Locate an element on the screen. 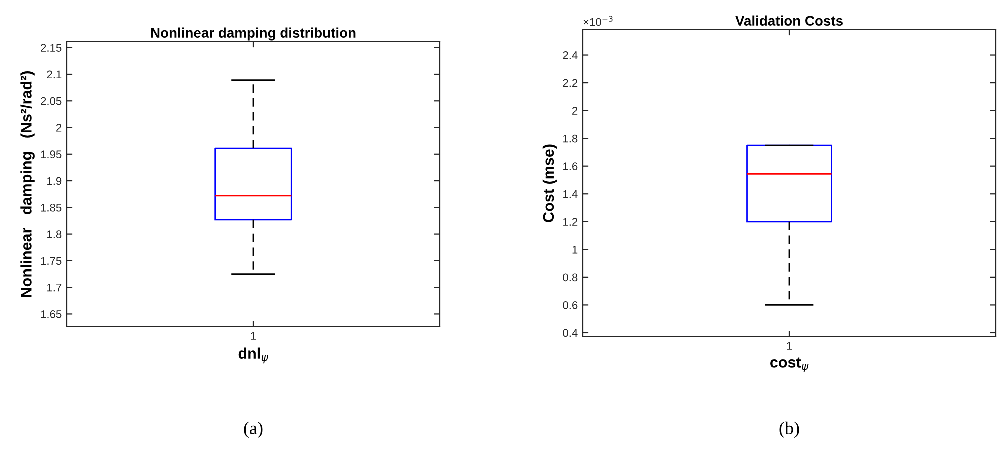 The width and height of the screenshot is (998, 453). y-tick-label: 1 is located at coordinates (575, 250).